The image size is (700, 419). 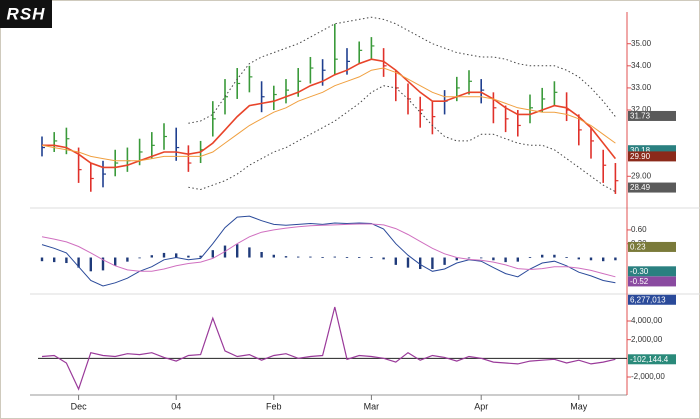 What do you see at coordinates (640, 187) in the screenshot?
I see `value-box-label: 28.49` at bounding box center [640, 187].